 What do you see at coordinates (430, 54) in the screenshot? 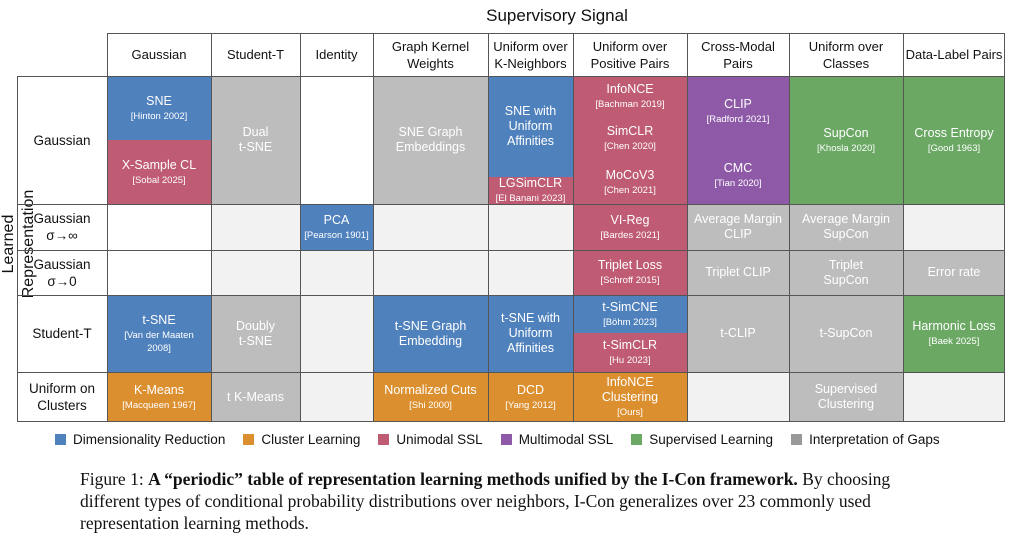
I see `column-header: Graph Kernel Weights` at bounding box center [430, 54].